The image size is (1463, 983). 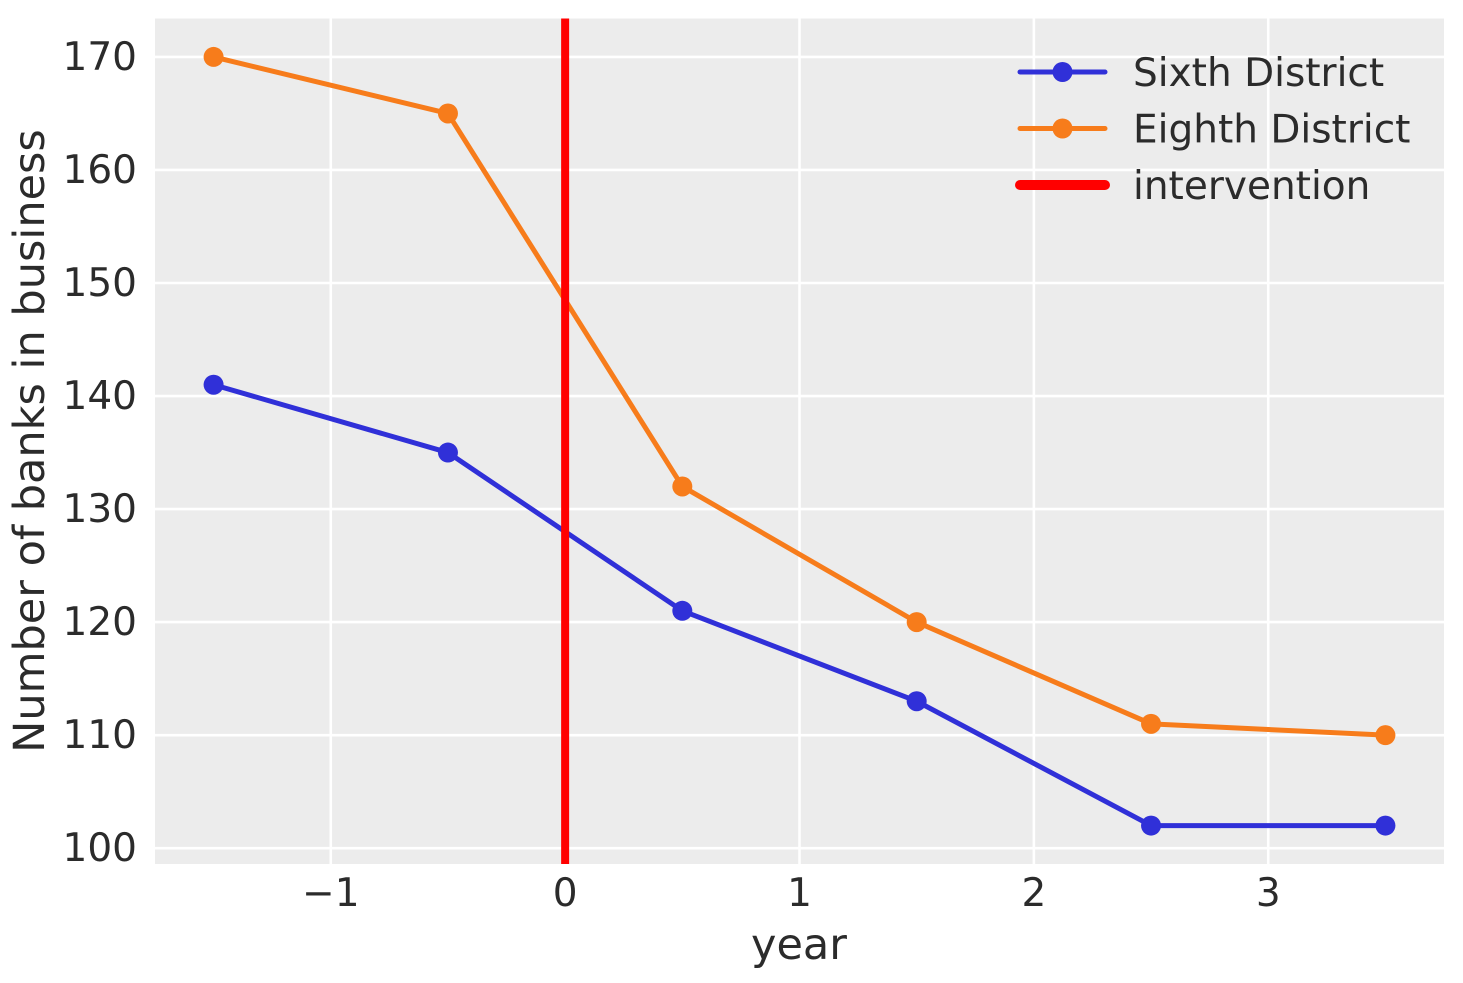 I want to click on y-tick-label: 140, so click(x=100, y=396).